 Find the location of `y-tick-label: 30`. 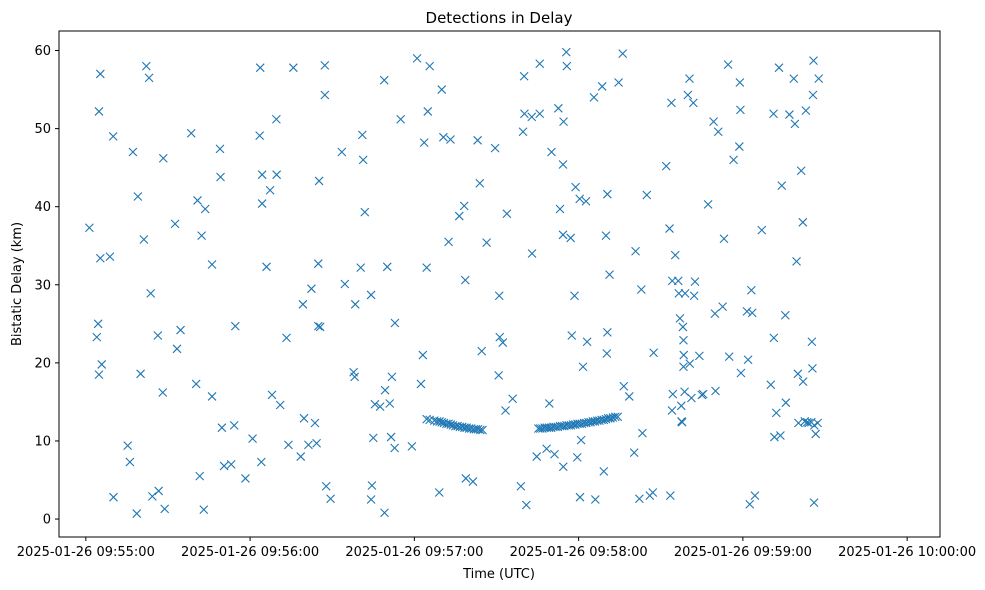

y-tick-label: 30 is located at coordinates (42, 285).